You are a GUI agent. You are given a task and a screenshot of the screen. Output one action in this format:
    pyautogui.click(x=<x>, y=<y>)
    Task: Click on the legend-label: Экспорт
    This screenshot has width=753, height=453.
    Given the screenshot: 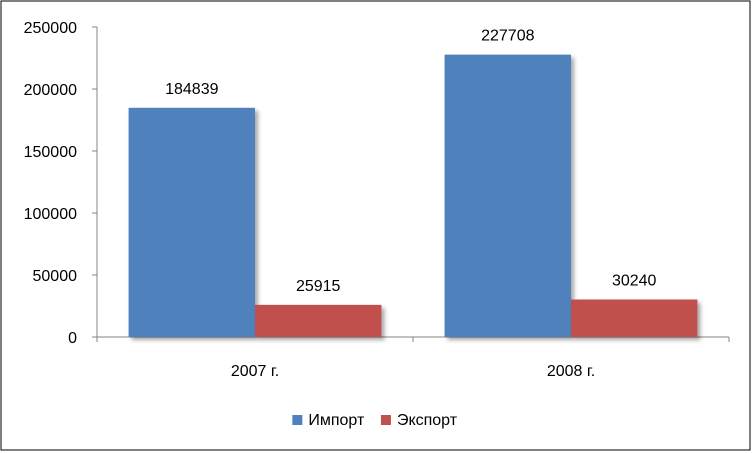 What is the action you would take?
    pyautogui.click(x=427, y=420)
    